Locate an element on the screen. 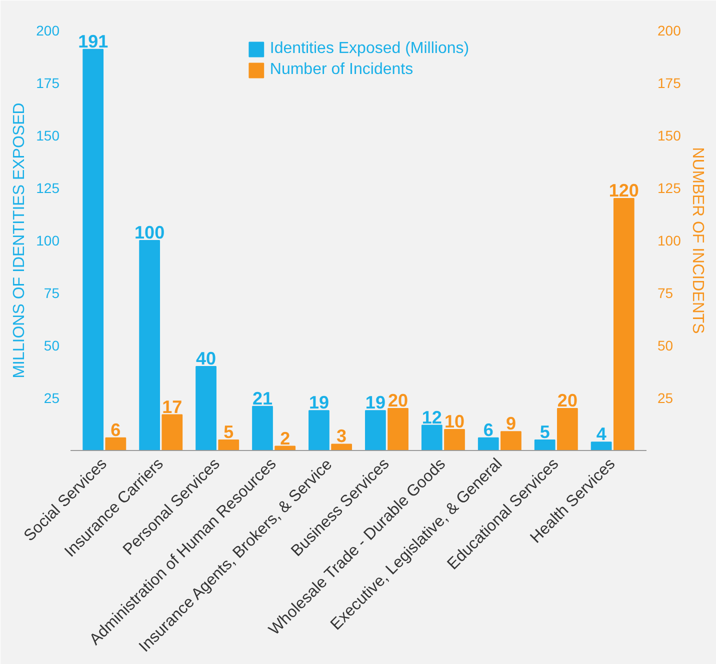  data-label: 100 is located at coordinates (149, 232).